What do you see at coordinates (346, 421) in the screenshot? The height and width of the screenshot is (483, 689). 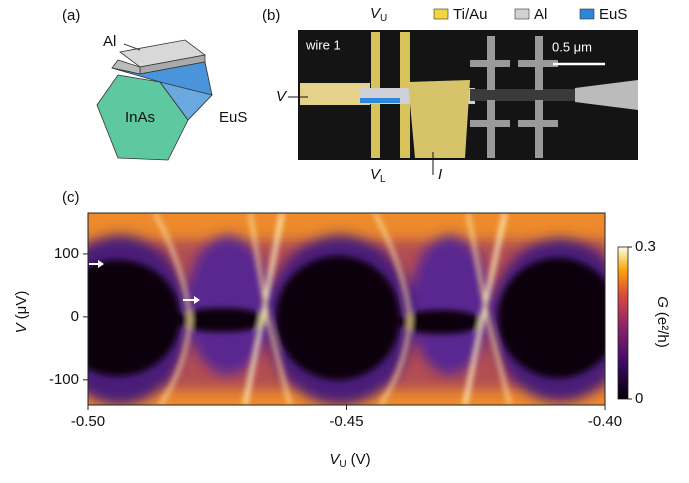 I see `x-tick-label: -0.45` at bounding box center [346, 421].